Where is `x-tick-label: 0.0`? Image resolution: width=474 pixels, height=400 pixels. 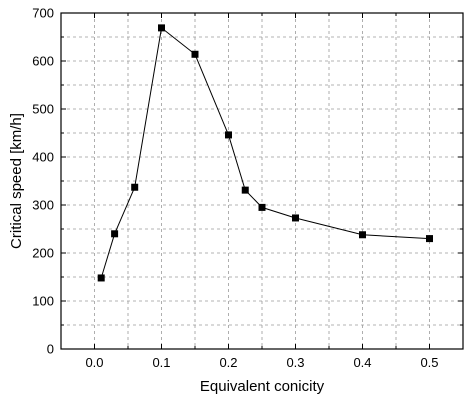
x-tick-label: 0.0 is located at coordinates (94, 362).